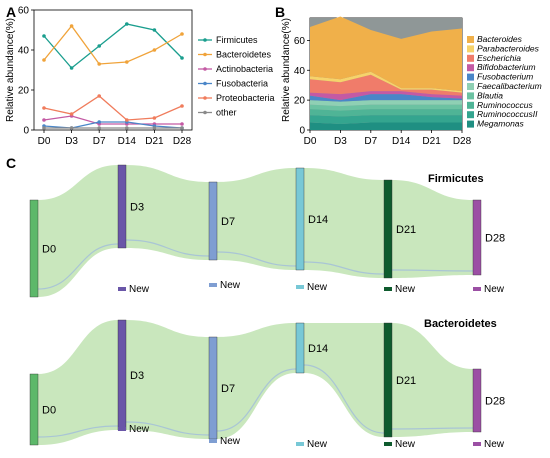 The height and width of the screenshot is (458, 550). What do you see at coordinates (286, 70) in the screenshot?
I see `y-axis-label: Relative abundance(%)` at bounding box center [286, 70].